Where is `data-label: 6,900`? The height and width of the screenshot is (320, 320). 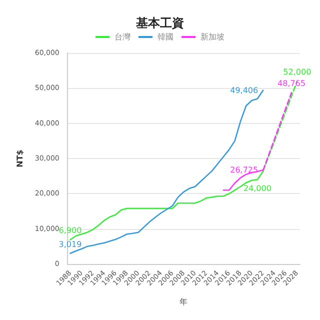 data-label: 6,900 is located at coordinates (70, 231).